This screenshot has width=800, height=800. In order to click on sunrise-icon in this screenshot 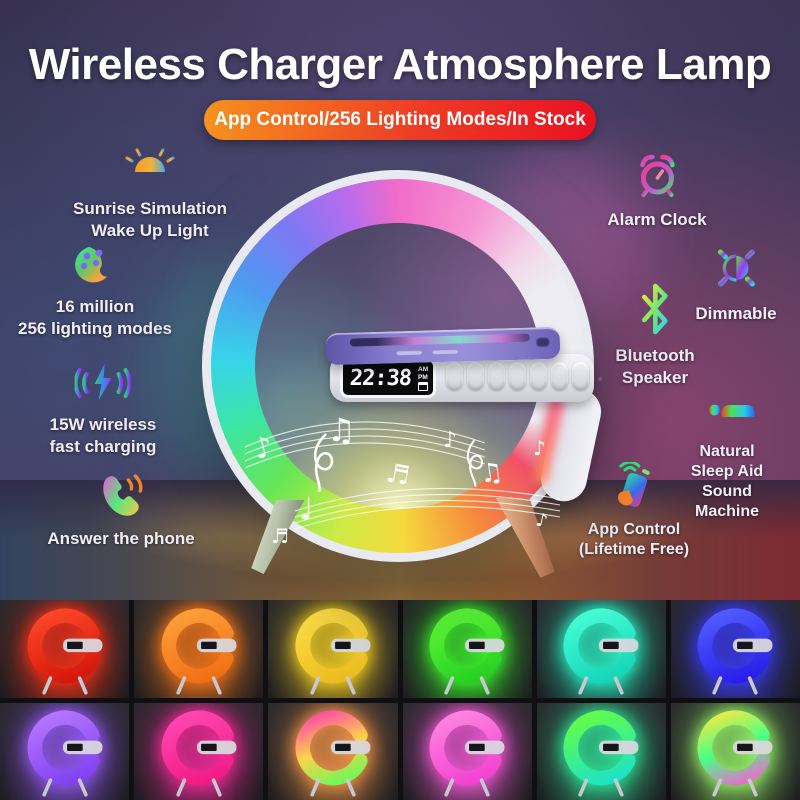, I will do `click(150, 169)`.